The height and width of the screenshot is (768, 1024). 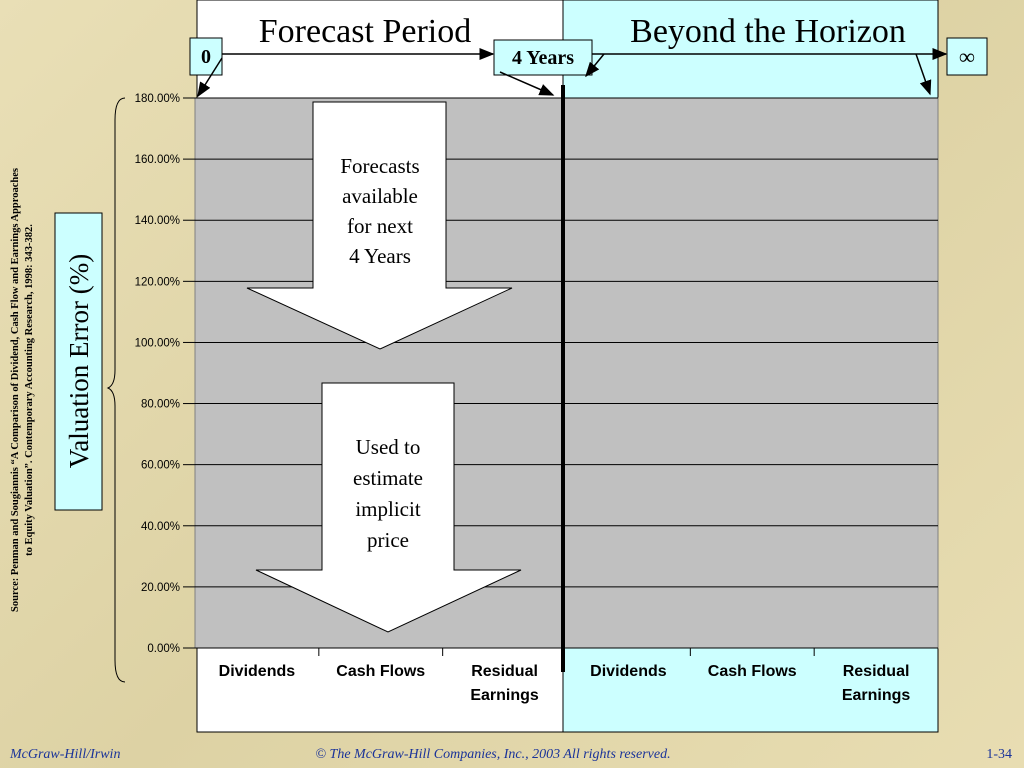 What do you see at coordinates (750, 690) in the screenshot?
I see `category-right-bg` at bounding box center [750, 690].